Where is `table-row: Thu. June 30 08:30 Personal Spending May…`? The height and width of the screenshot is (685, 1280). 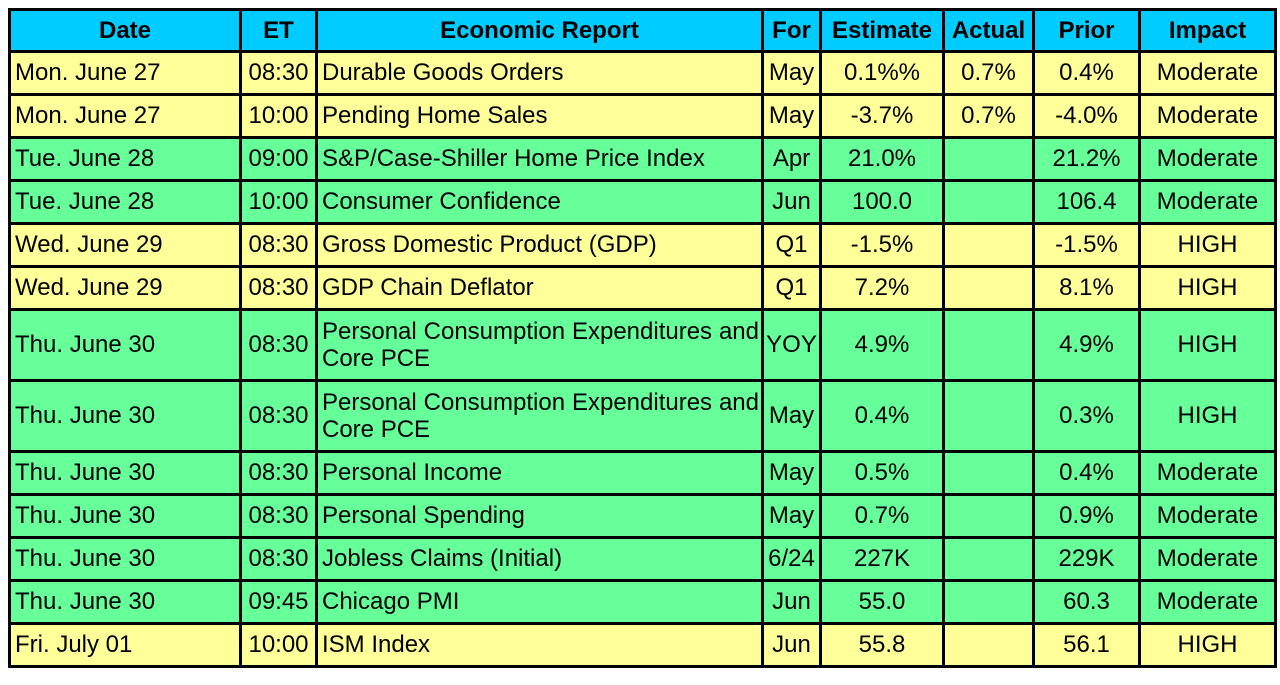
table-row: Thu. June 30 08:30 Personal Spending May… is located at coordinates (642, 516).